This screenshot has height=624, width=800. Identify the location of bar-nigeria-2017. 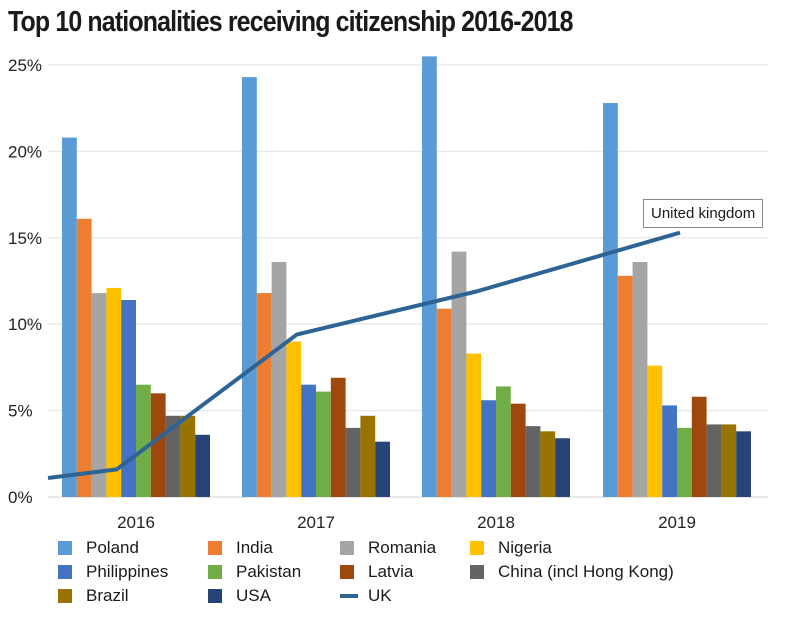
(294, 419).